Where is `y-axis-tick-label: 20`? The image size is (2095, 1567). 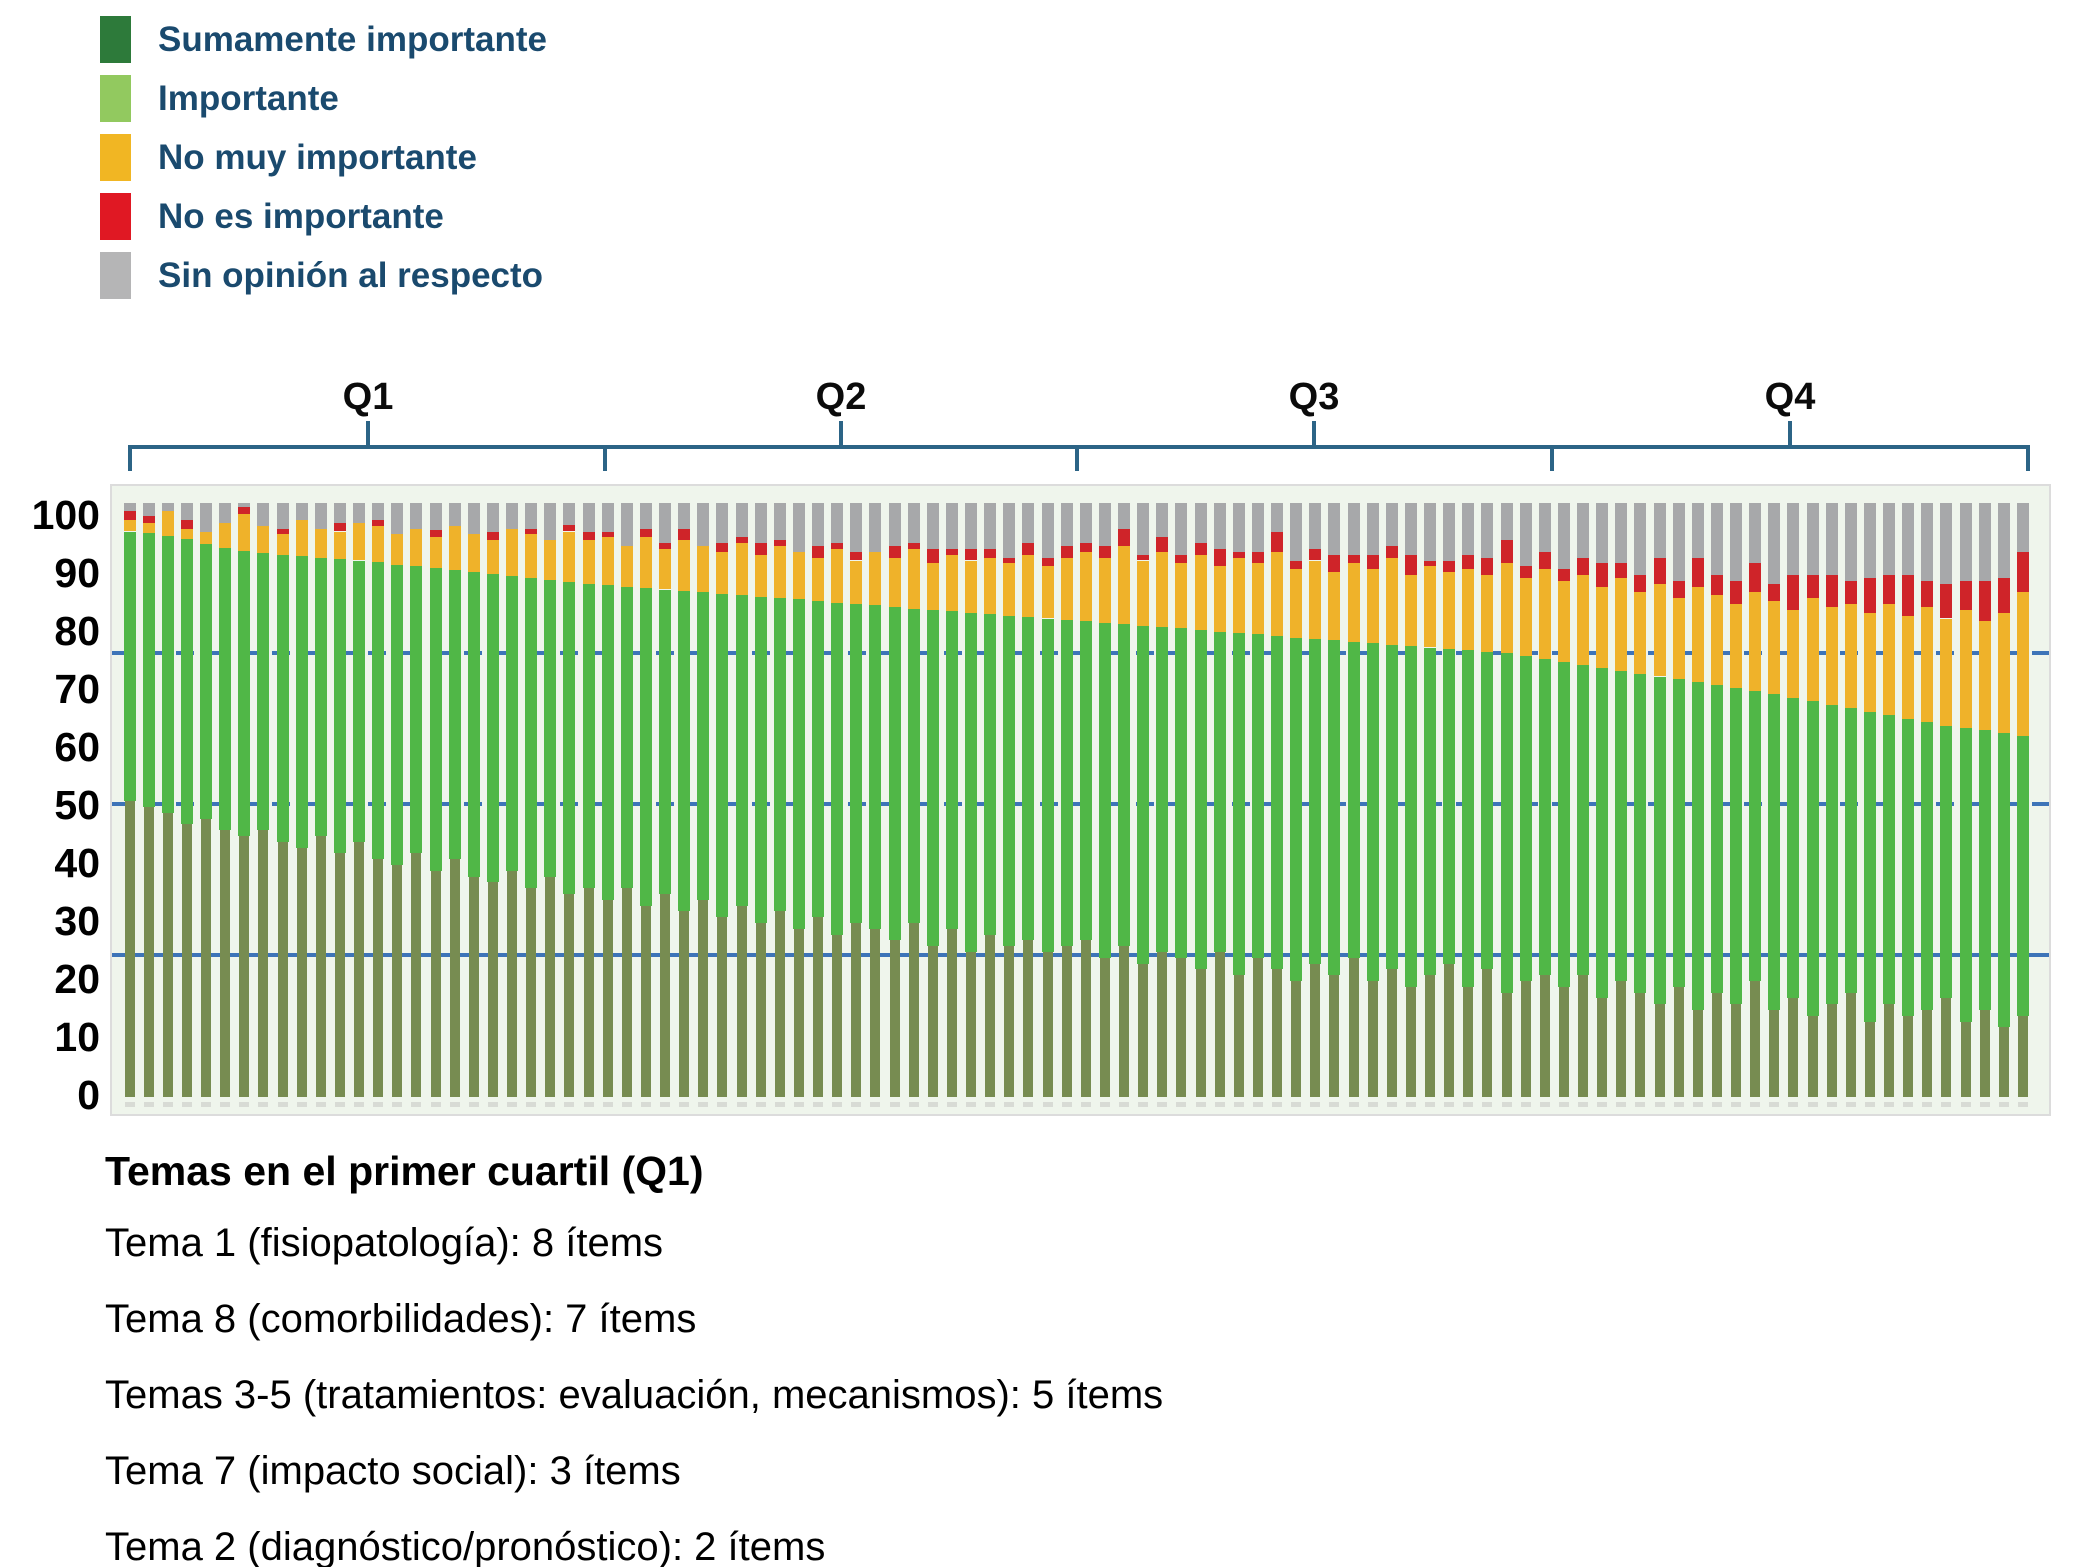 y-axis-tick-label: 20 is located at coordinates (77, 979).